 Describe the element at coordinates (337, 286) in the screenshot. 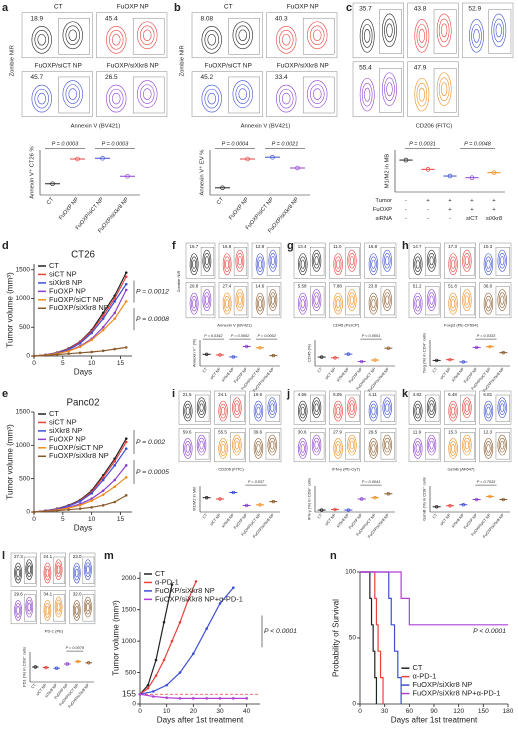

I see `flow-gate-value: 7.88` at that location.